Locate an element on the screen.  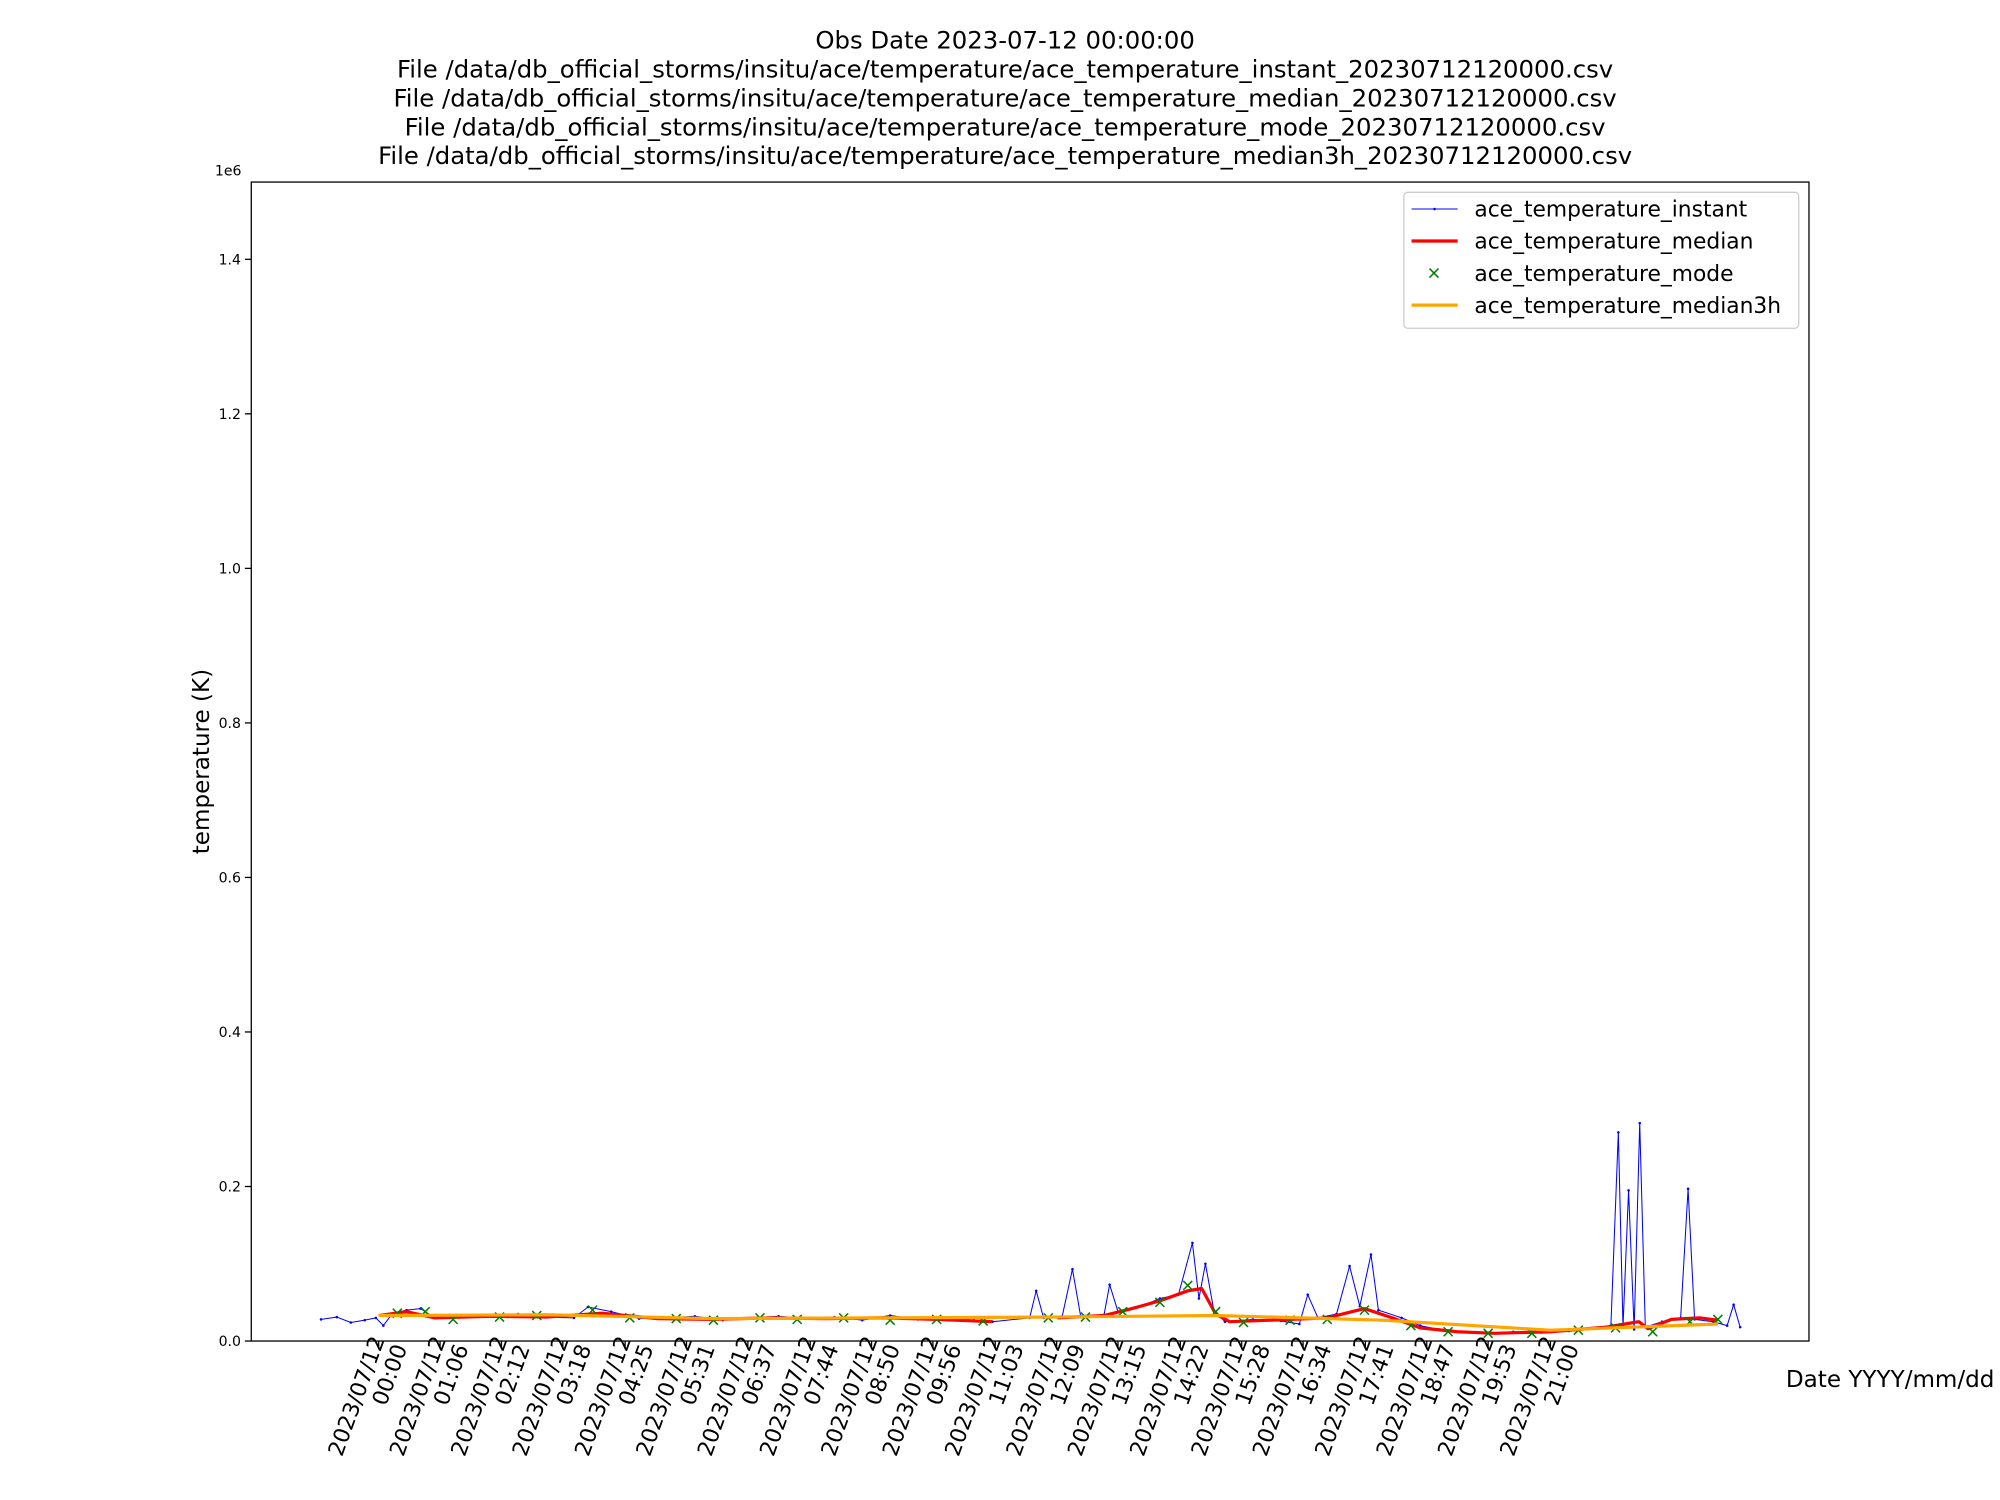
y-tick-label: 1.4 is located at coordinates (230, 260).